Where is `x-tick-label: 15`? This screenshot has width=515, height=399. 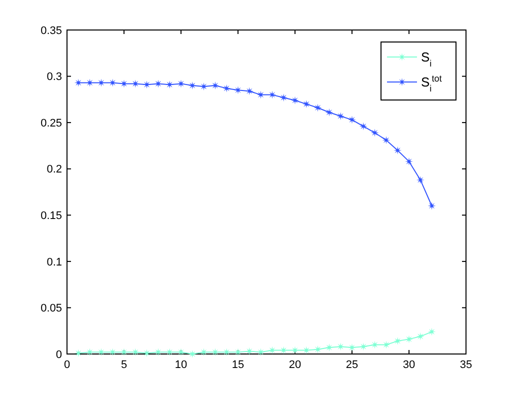 x-tick-label: 15 is located at coordinates (238, 365).